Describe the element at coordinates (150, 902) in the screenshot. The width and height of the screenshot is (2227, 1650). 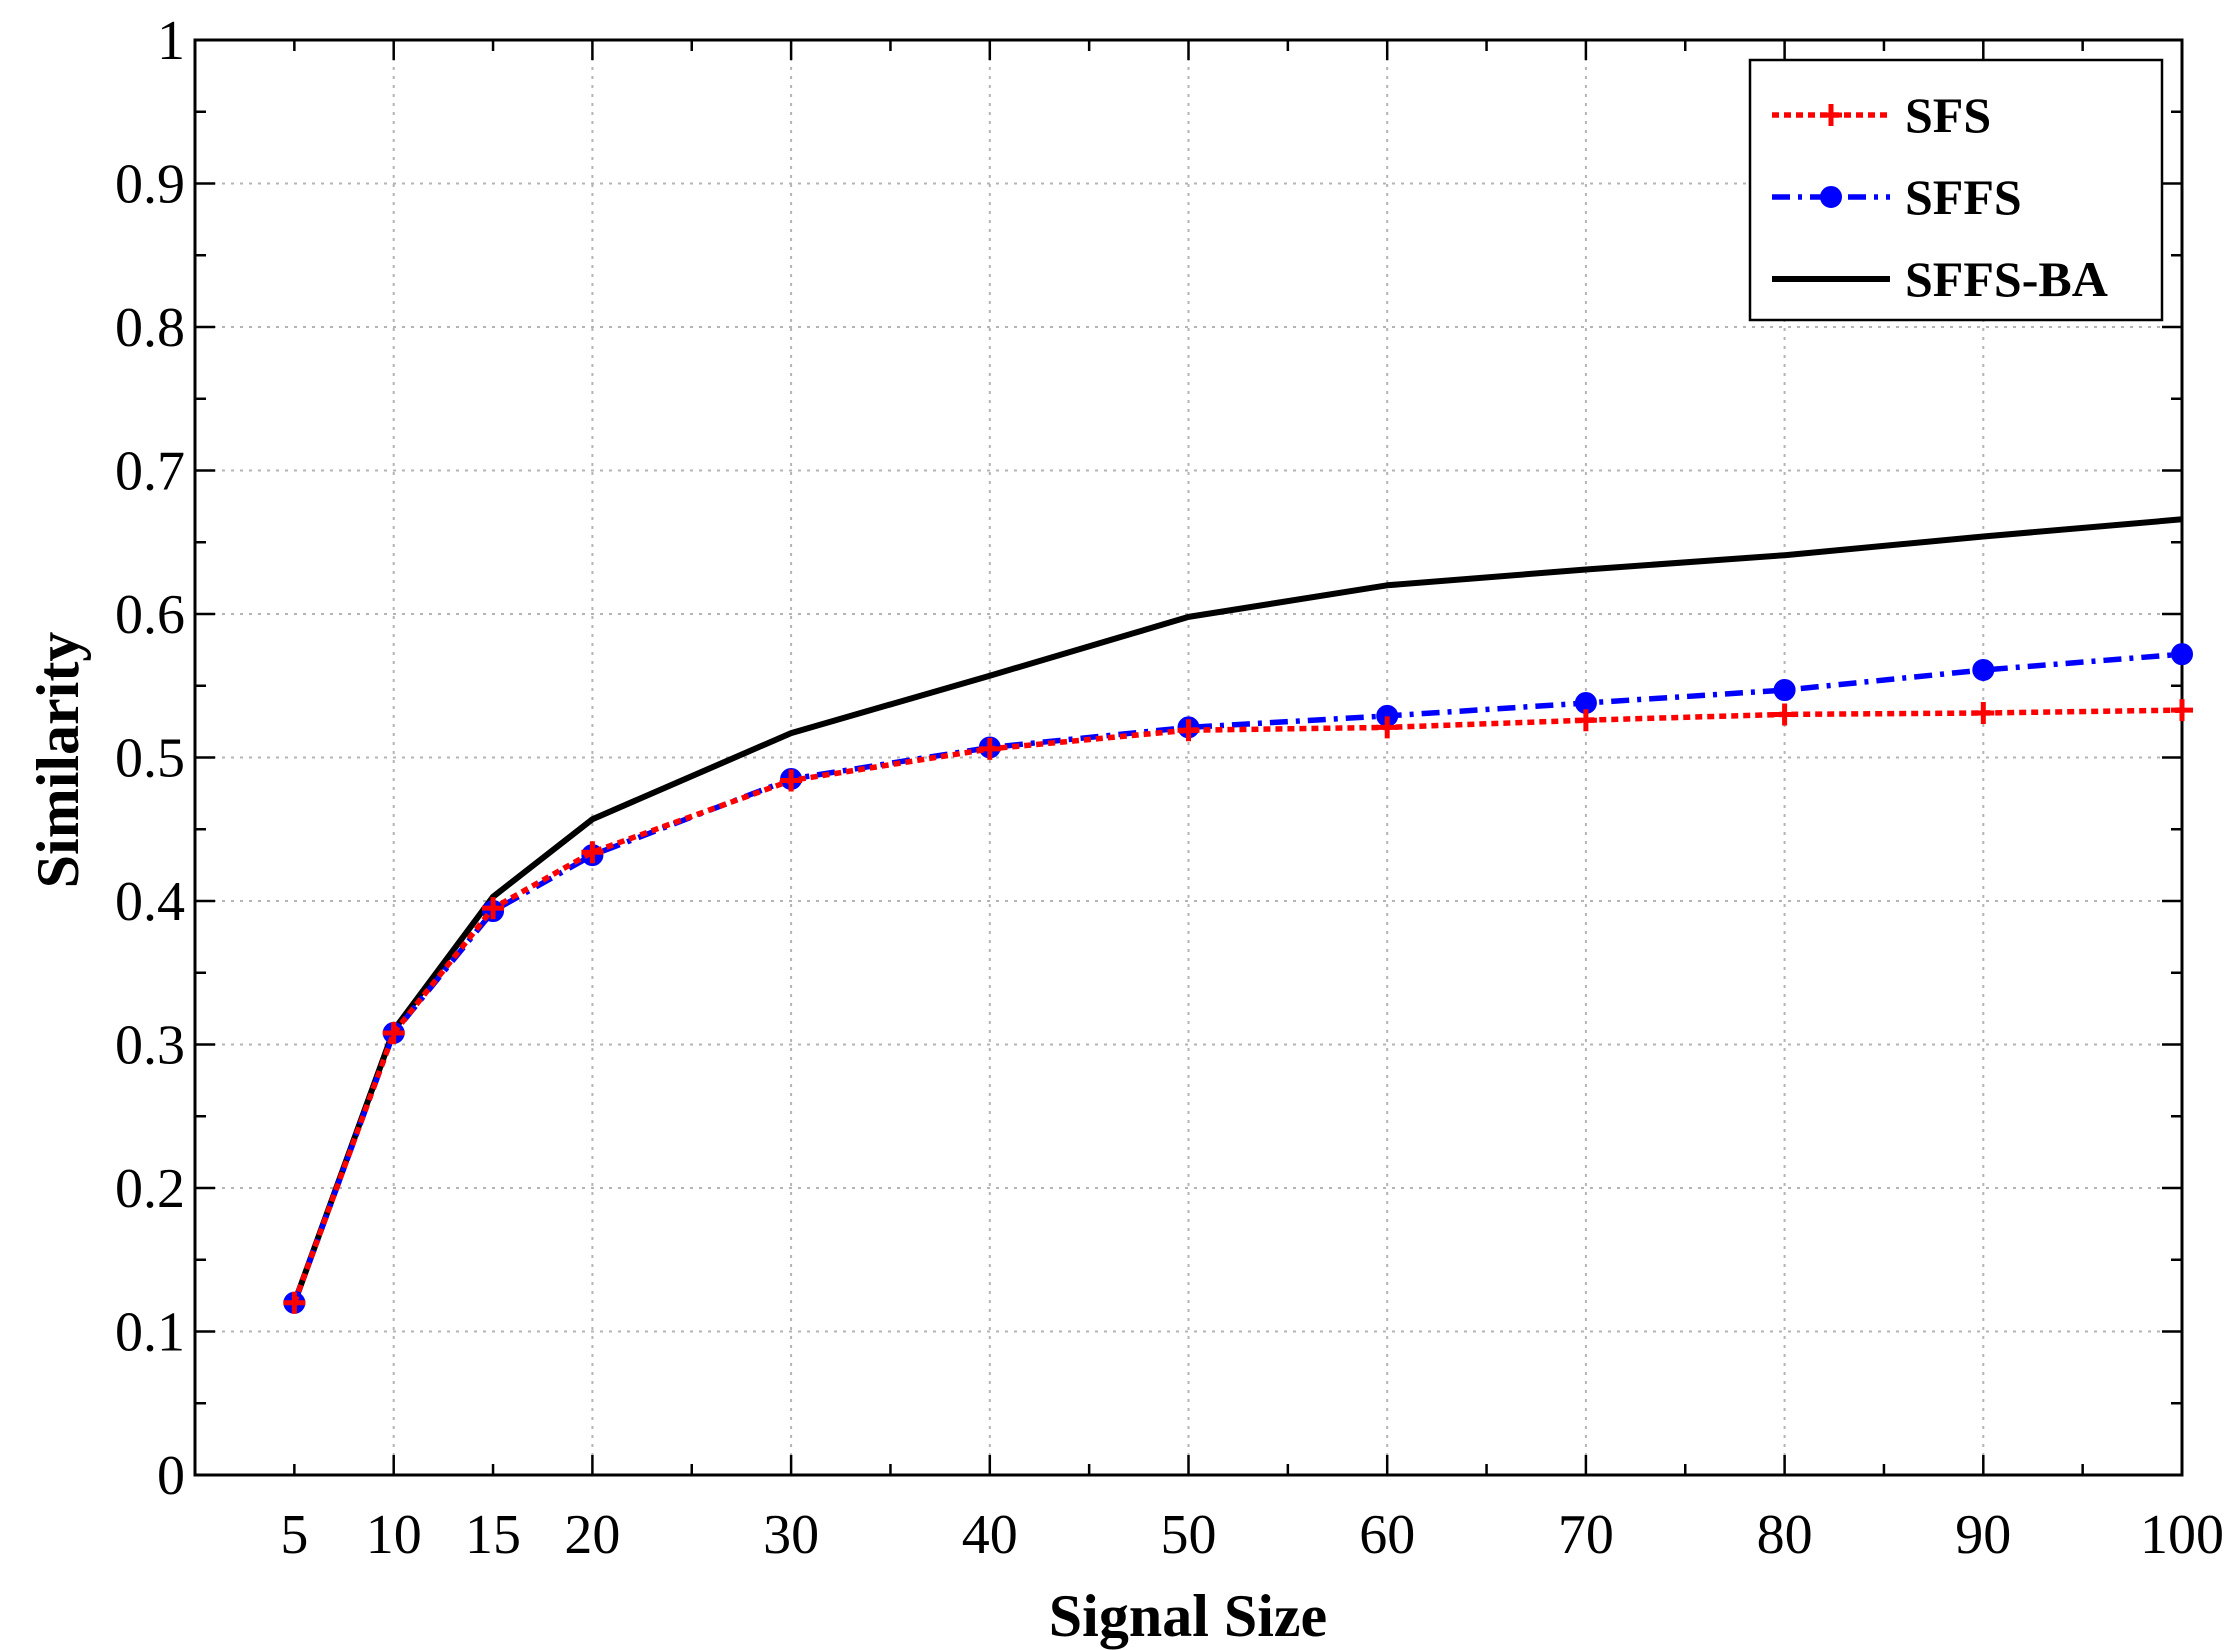
I see `y-tick-label: 0.4` at that location.